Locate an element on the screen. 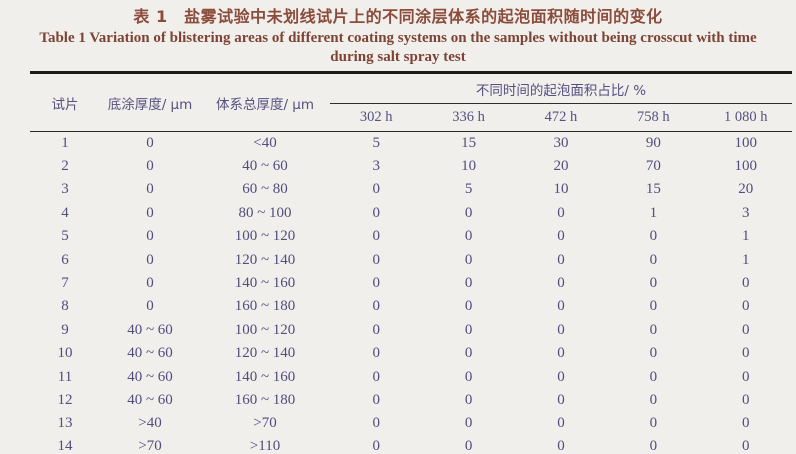  header-sample: 试片 is located at coordinates (65, 102).